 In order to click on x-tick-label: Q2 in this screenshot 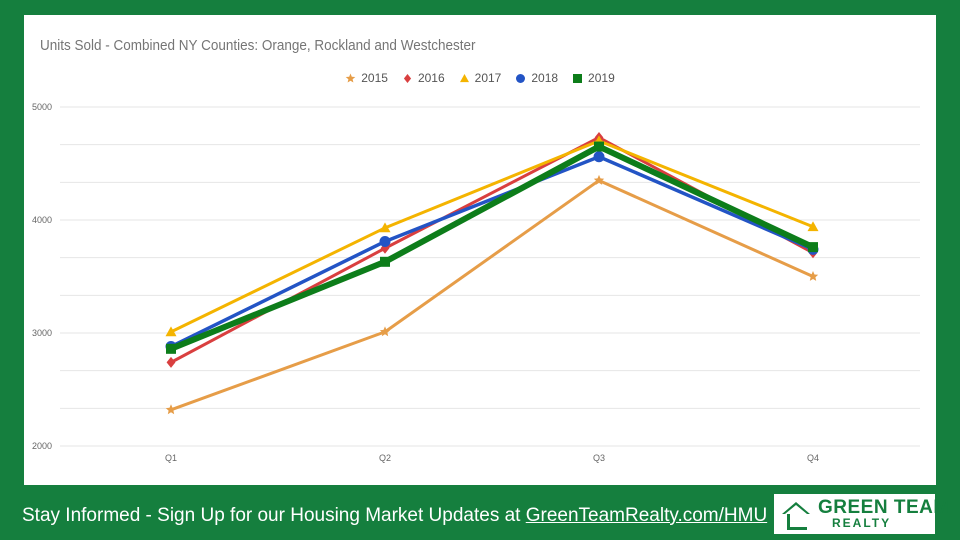, I will do `click(385, 458)`.